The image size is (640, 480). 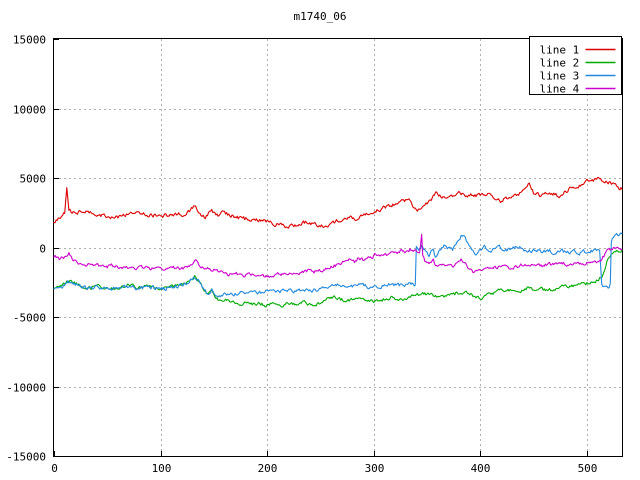 I want to click on y-axis-ticks: -15000 -10000 -5000 0 5000 10000 15000, so click(x=32, y=249).